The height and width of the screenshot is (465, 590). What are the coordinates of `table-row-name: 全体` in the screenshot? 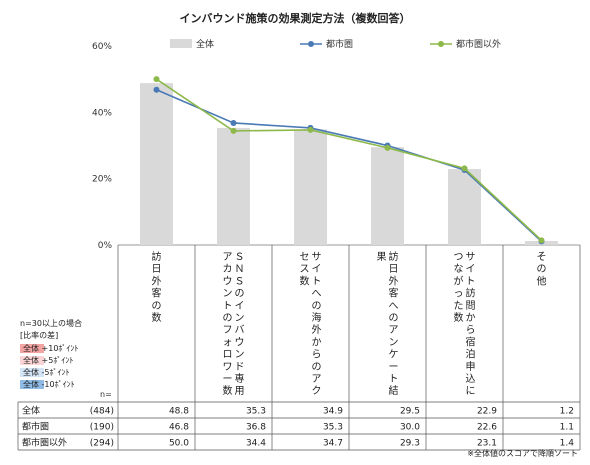 It's located at (31, 411).